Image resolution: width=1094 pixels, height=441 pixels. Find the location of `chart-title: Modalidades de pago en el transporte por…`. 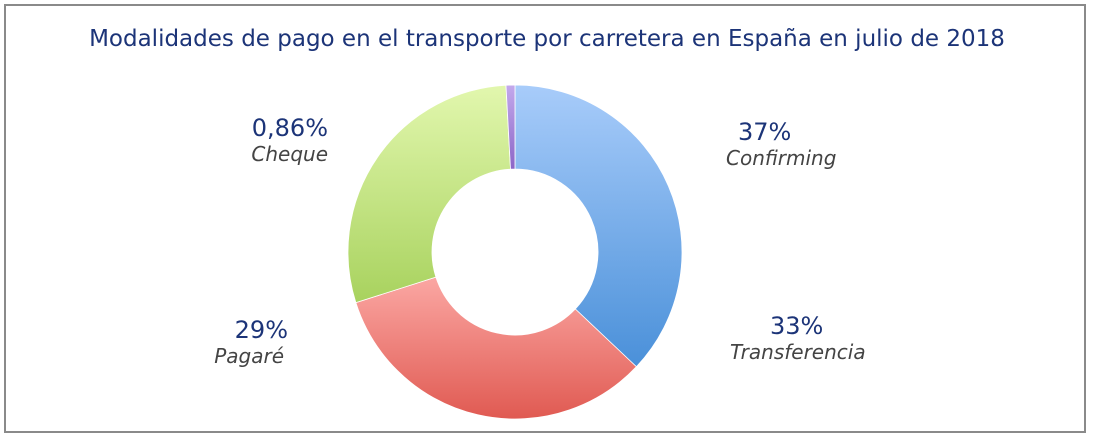

chart-title: Modalidades de pago en el transporte por… is located at coordinates (547, 39).